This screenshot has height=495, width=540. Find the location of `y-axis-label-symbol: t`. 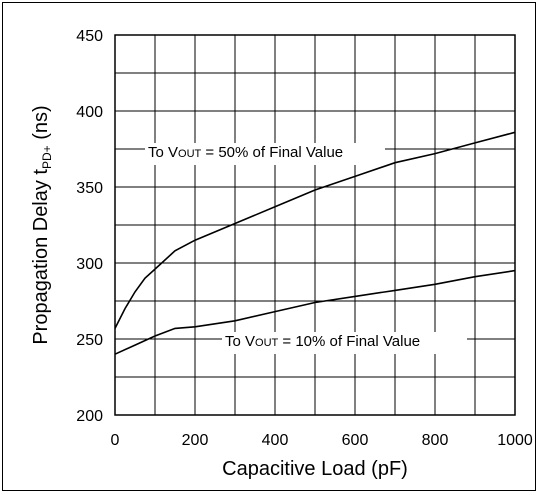

y-axis-label-symbol: t is located at coordinates (41, 172).